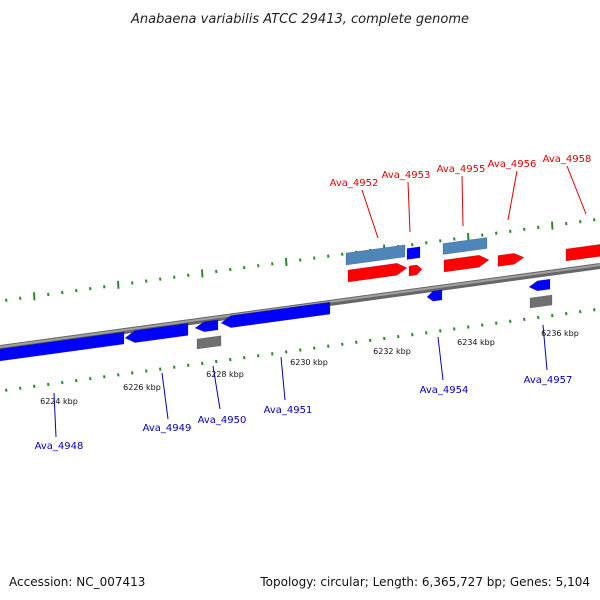 This screenshot has width=600, height=600. I want to click on feature-ava-4950-rna, so click(209, 342).